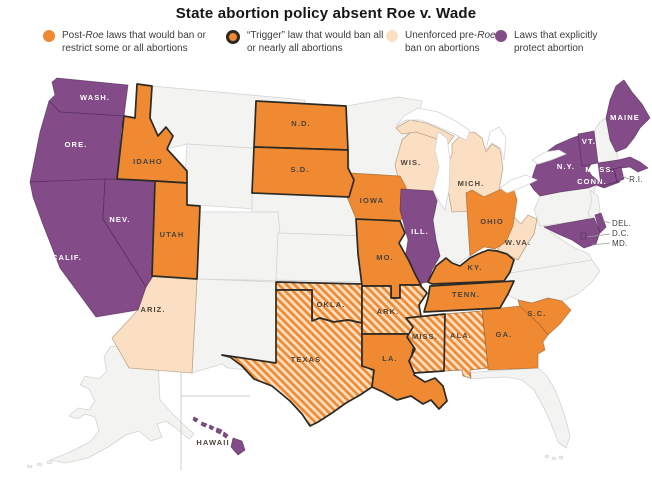 This screenshot has height=478, width=652. What do you see at coordinates (475, 267) in the screenshot?
I see `state-label-ky: KY.` at bounding box center [475, 267].